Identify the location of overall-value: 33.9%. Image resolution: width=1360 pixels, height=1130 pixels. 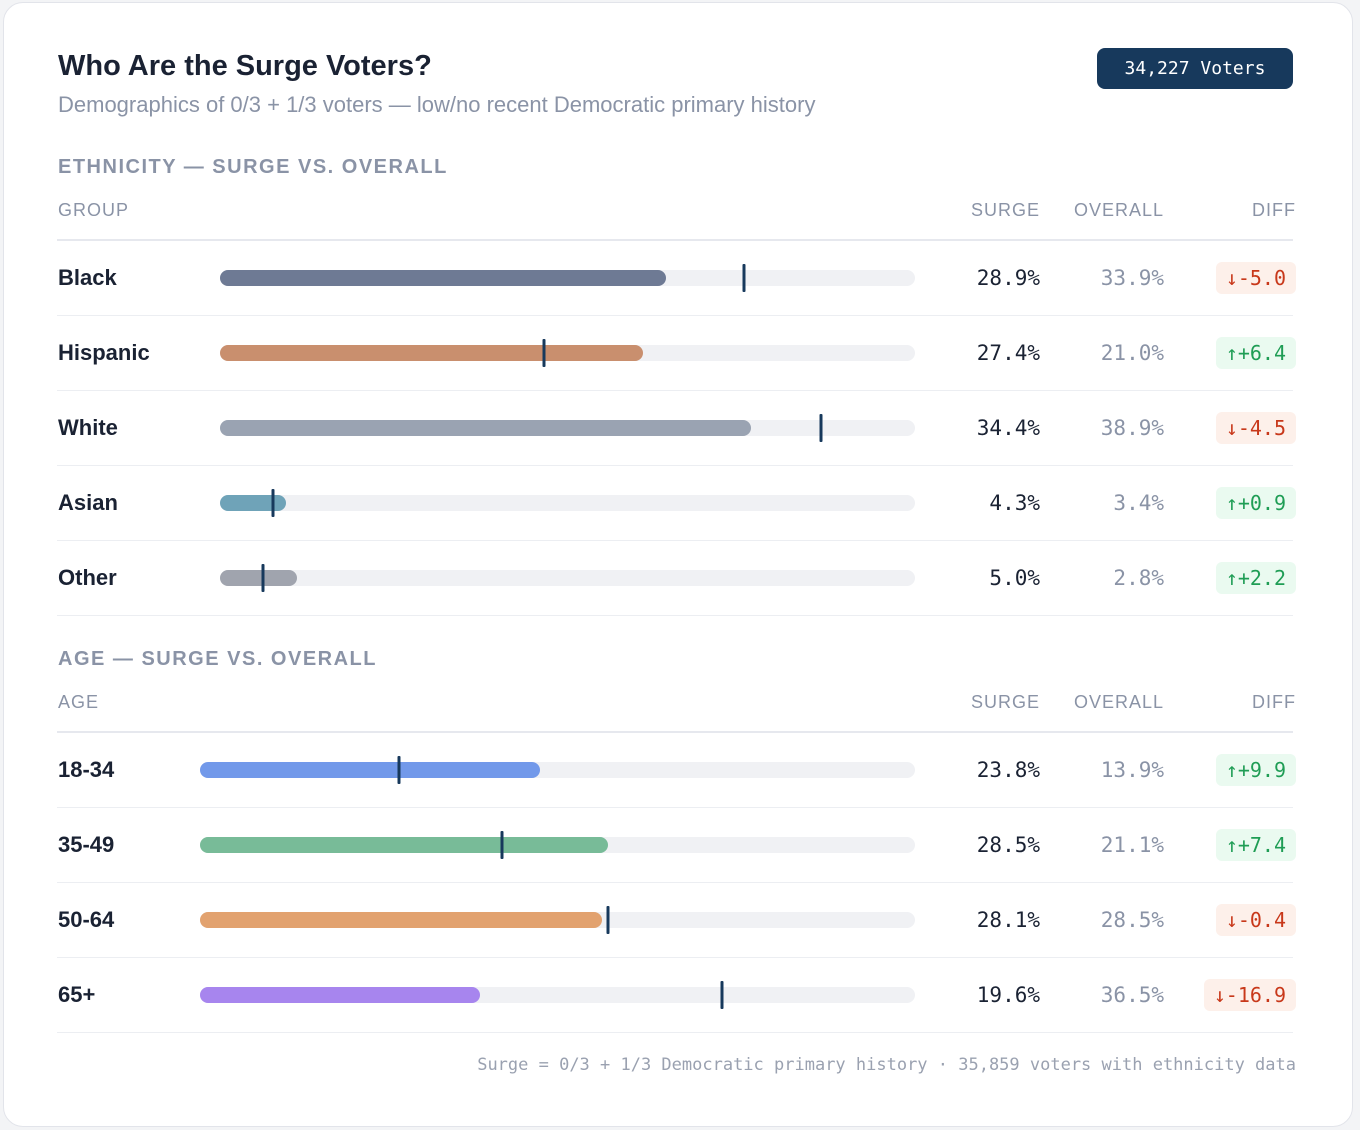
(1132, 278).